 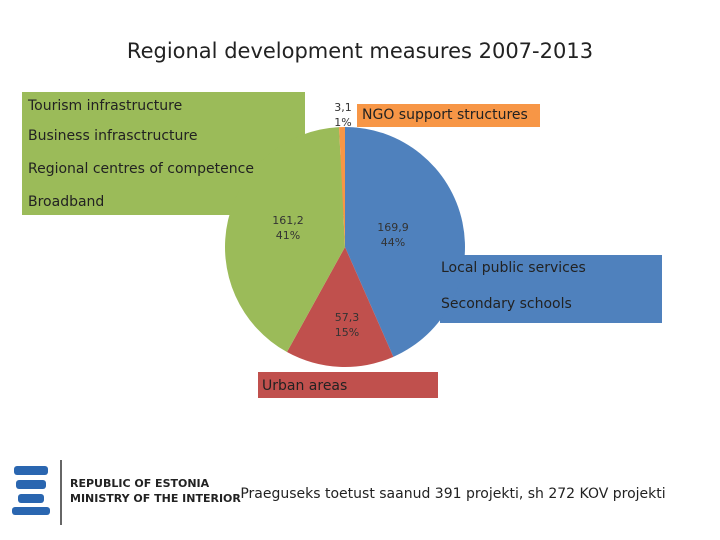 What do you see at coordinates (141, 169) in the screenshot?
I see `category-label: Regional centres of competence` at bounding box center [141, 169].